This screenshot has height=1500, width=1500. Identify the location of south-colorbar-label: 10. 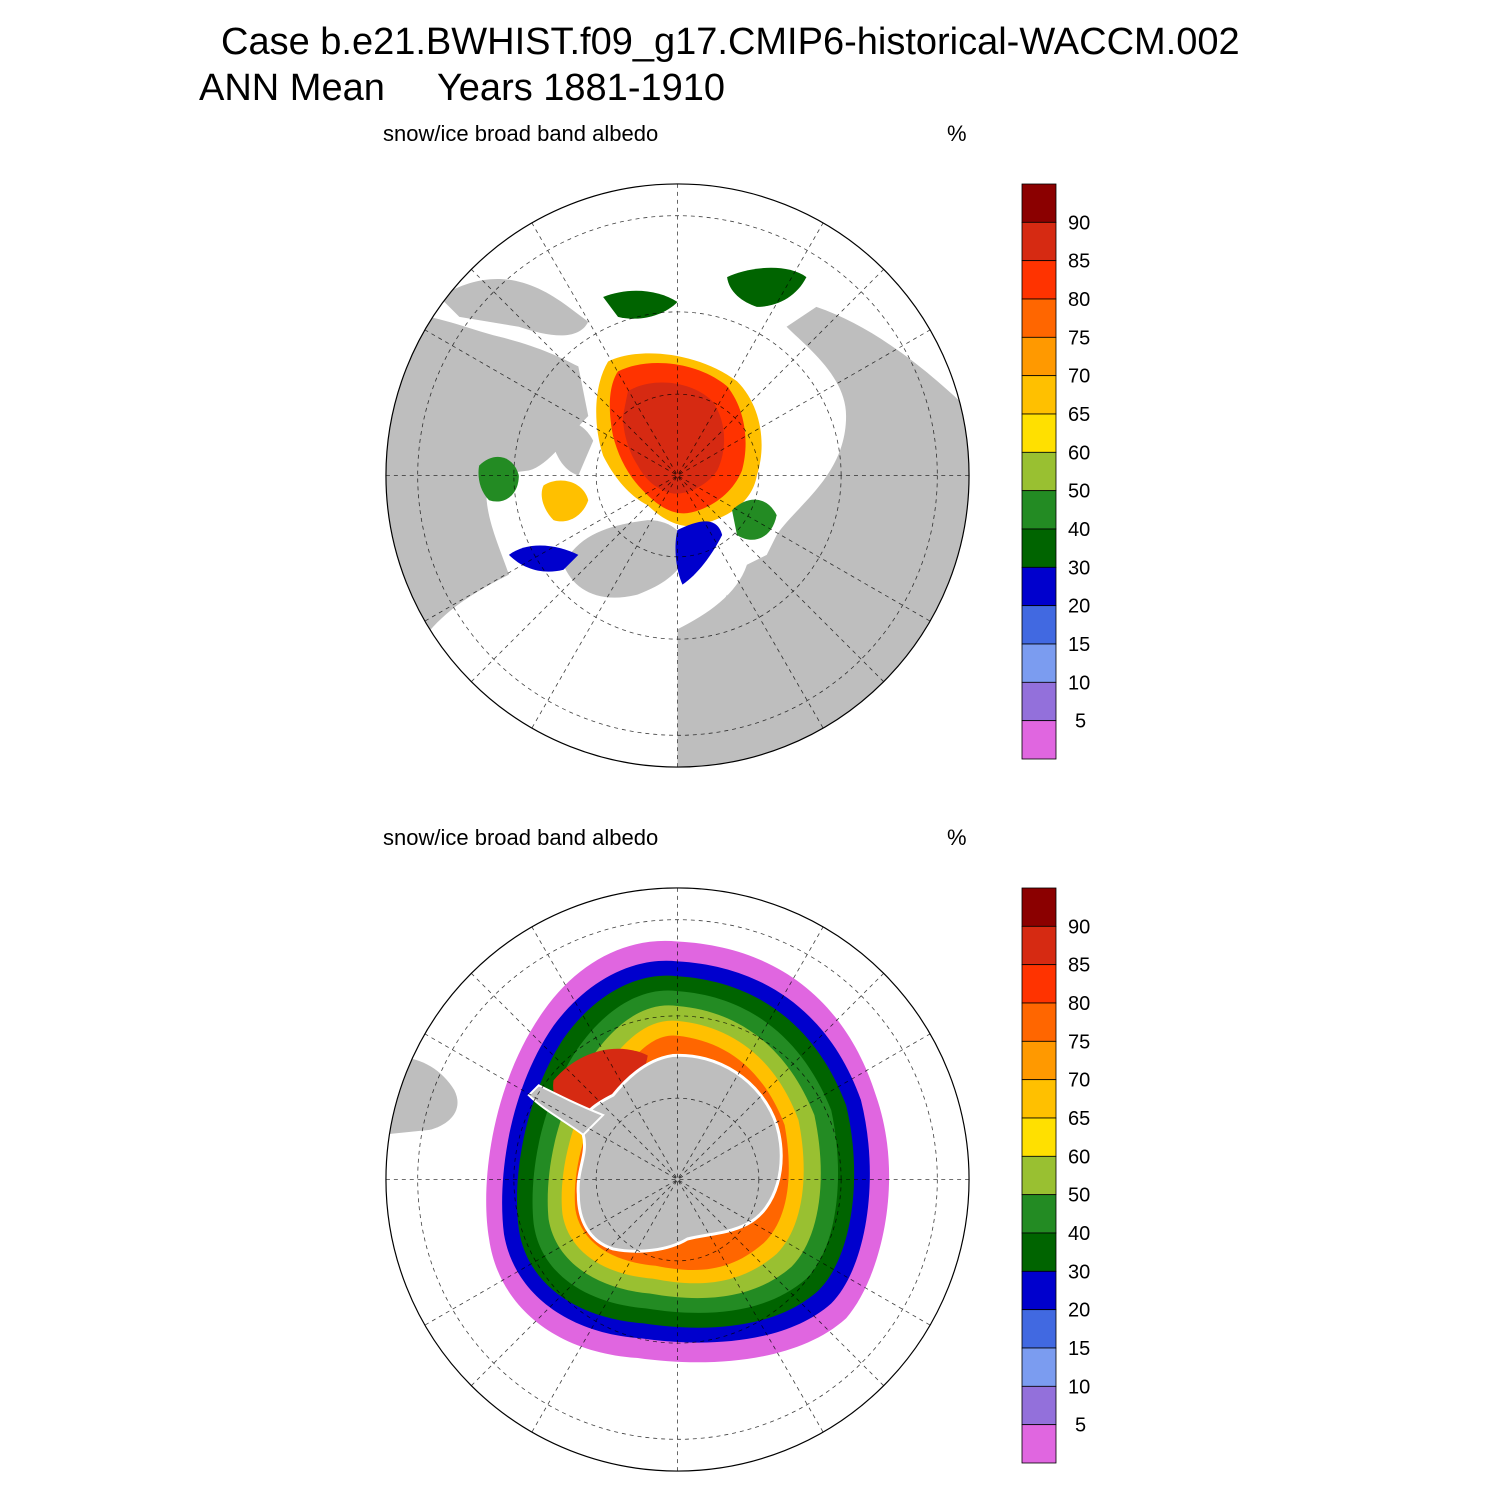
(1079, 1387).